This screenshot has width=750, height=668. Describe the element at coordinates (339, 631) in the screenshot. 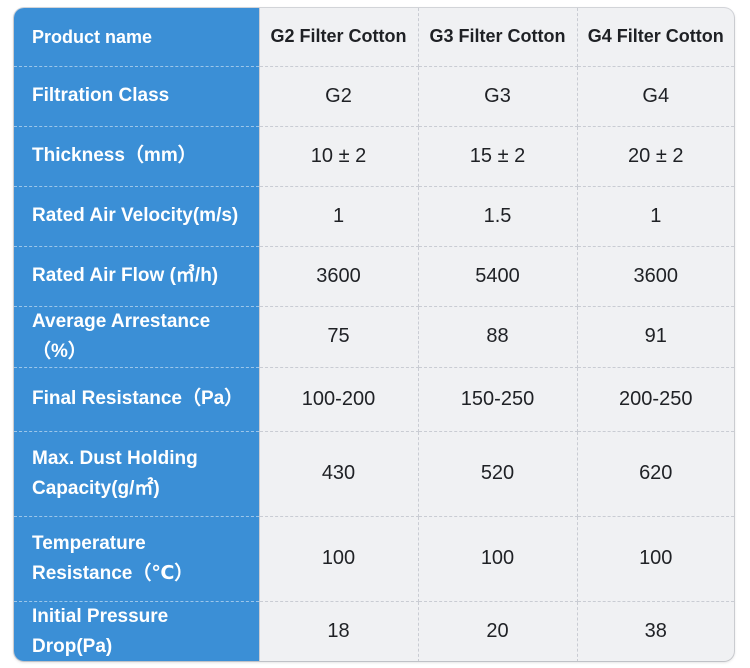

I see `cell-value: 18` at that location.